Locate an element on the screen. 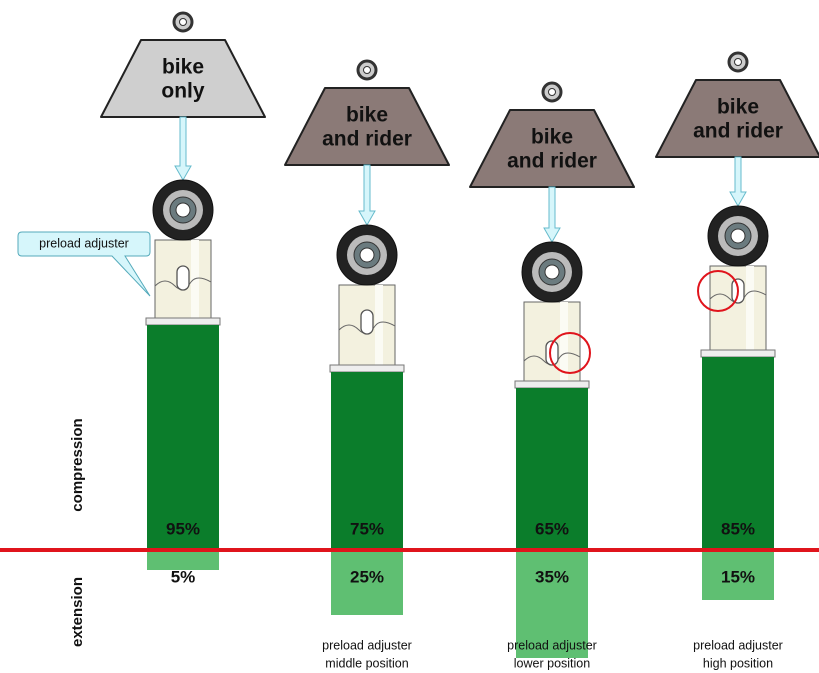 Image resolution: width=819 pixels, height=673 pixels. callout-text: preload adjuster is located at coordinates (84, 243).